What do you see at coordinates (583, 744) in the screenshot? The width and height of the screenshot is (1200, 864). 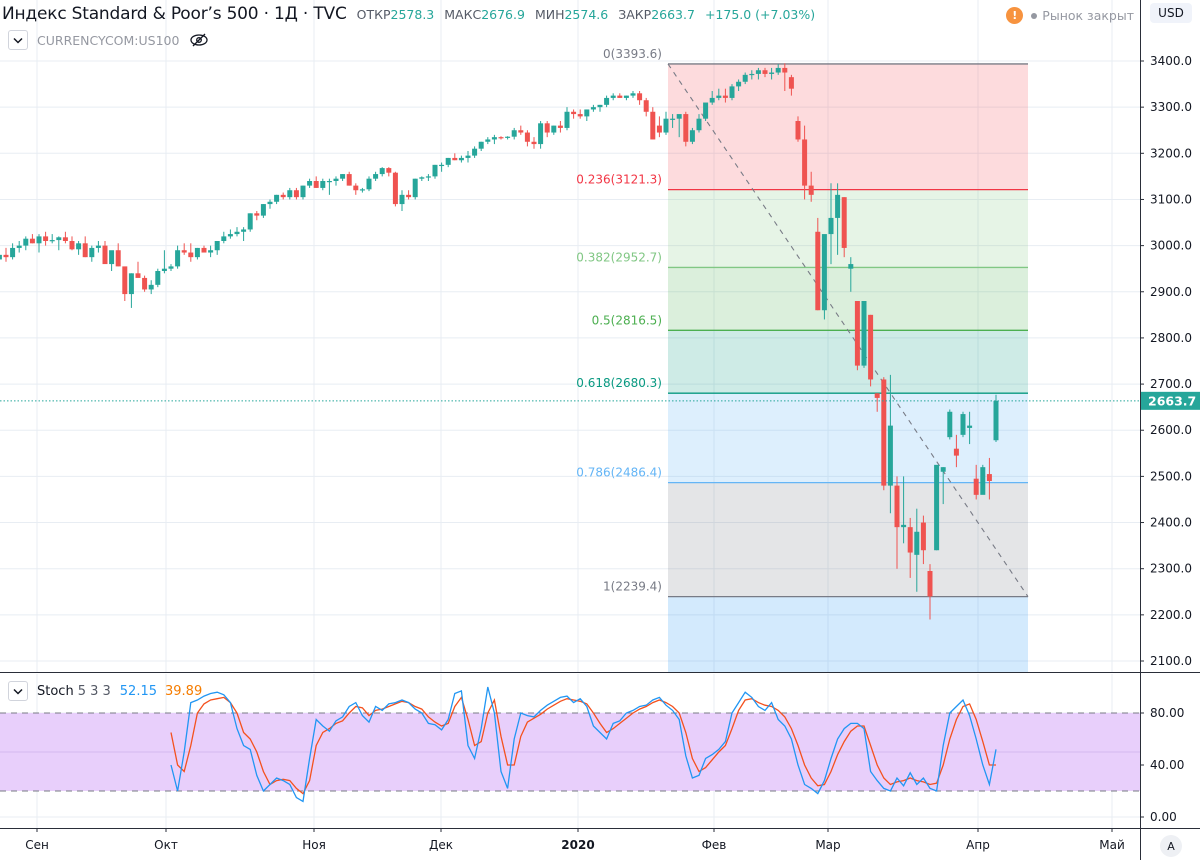 I see `stoch-k-line` at bounding box center [583, 744].